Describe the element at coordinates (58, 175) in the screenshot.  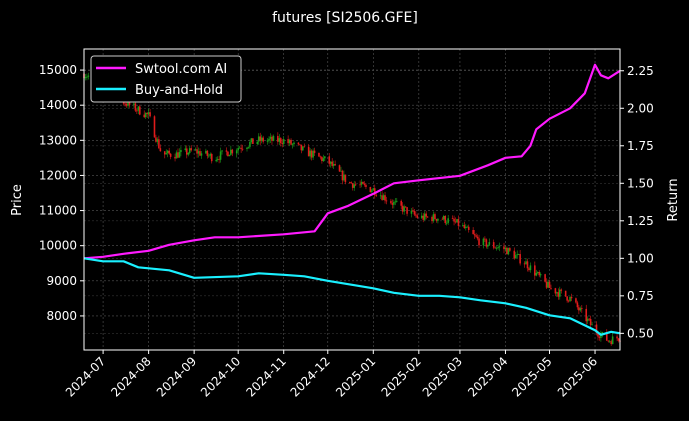
I see `y-tick-label-left: 12000` at that location.